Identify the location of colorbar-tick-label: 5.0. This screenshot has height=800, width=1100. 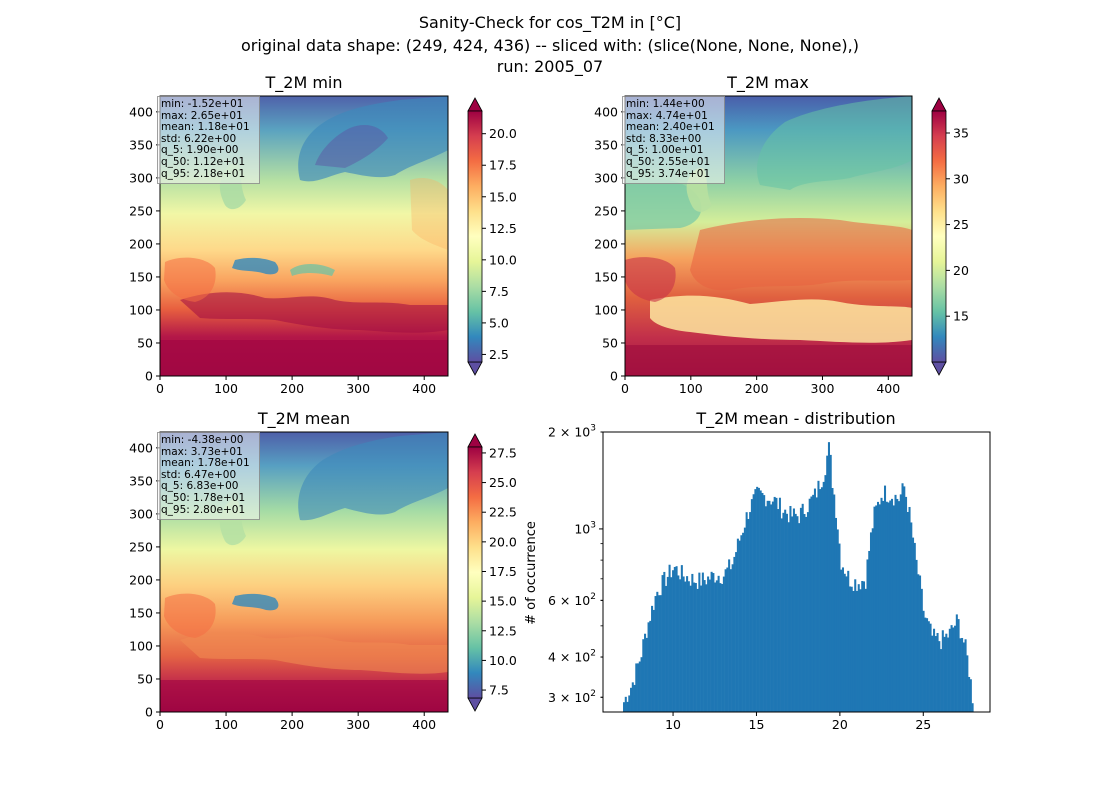
(499, 322).